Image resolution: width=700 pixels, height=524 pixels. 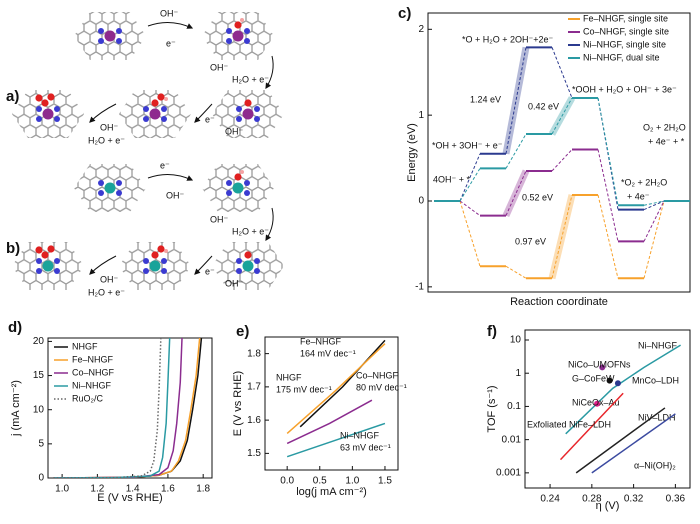 I want to click on x-tick-label: 1.0, so click(x=352, y=481).